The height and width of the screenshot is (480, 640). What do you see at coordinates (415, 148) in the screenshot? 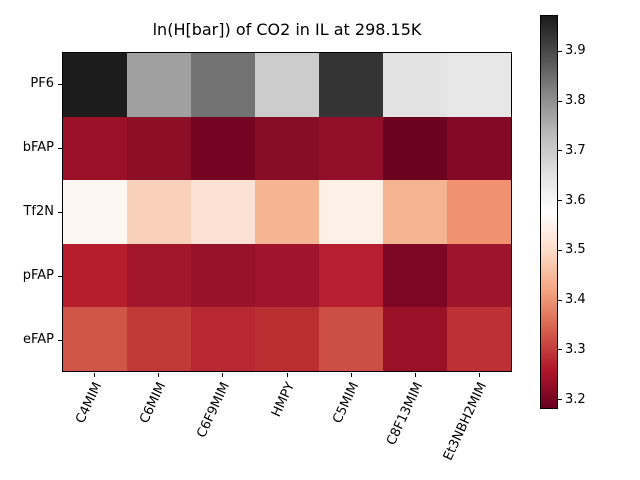
I see `heatmap-cell-bfap-c8f13mim` at bounding box center [415, 148].